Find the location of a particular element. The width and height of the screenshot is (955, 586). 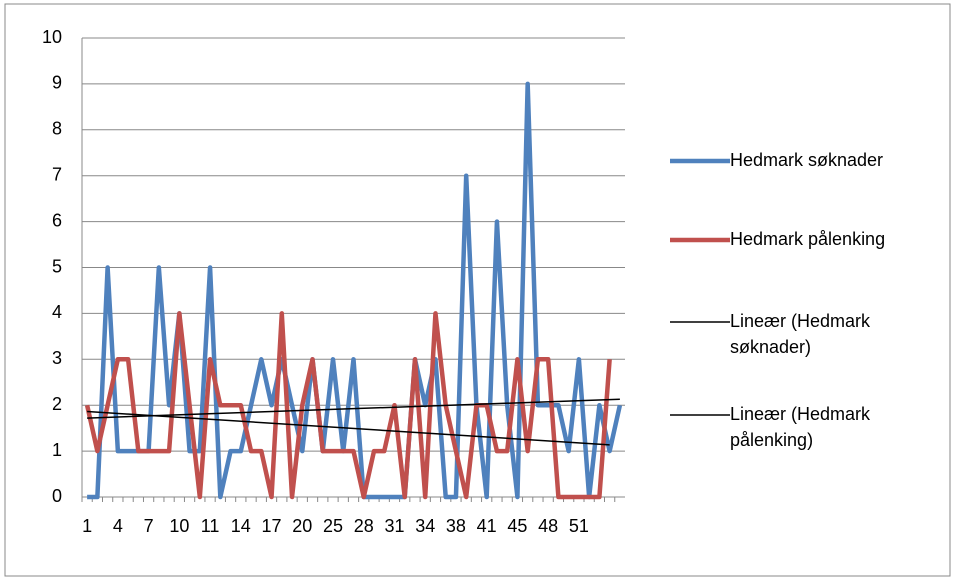

y-tick-label: 5 is located at coordinates (57, 266).